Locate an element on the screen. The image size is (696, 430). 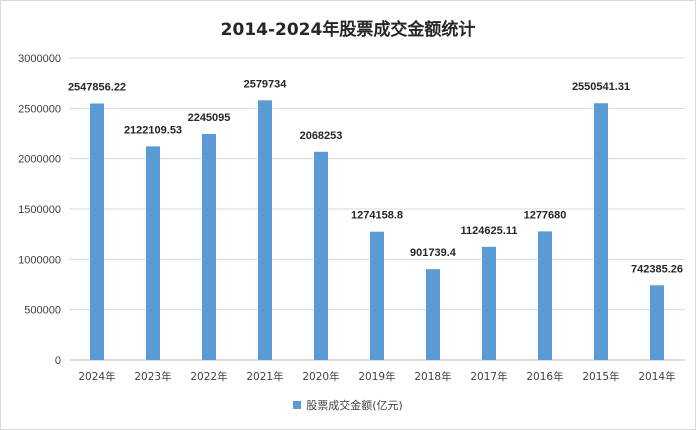
x-tick-label: 2023年 is located at coordinates (152, 376).